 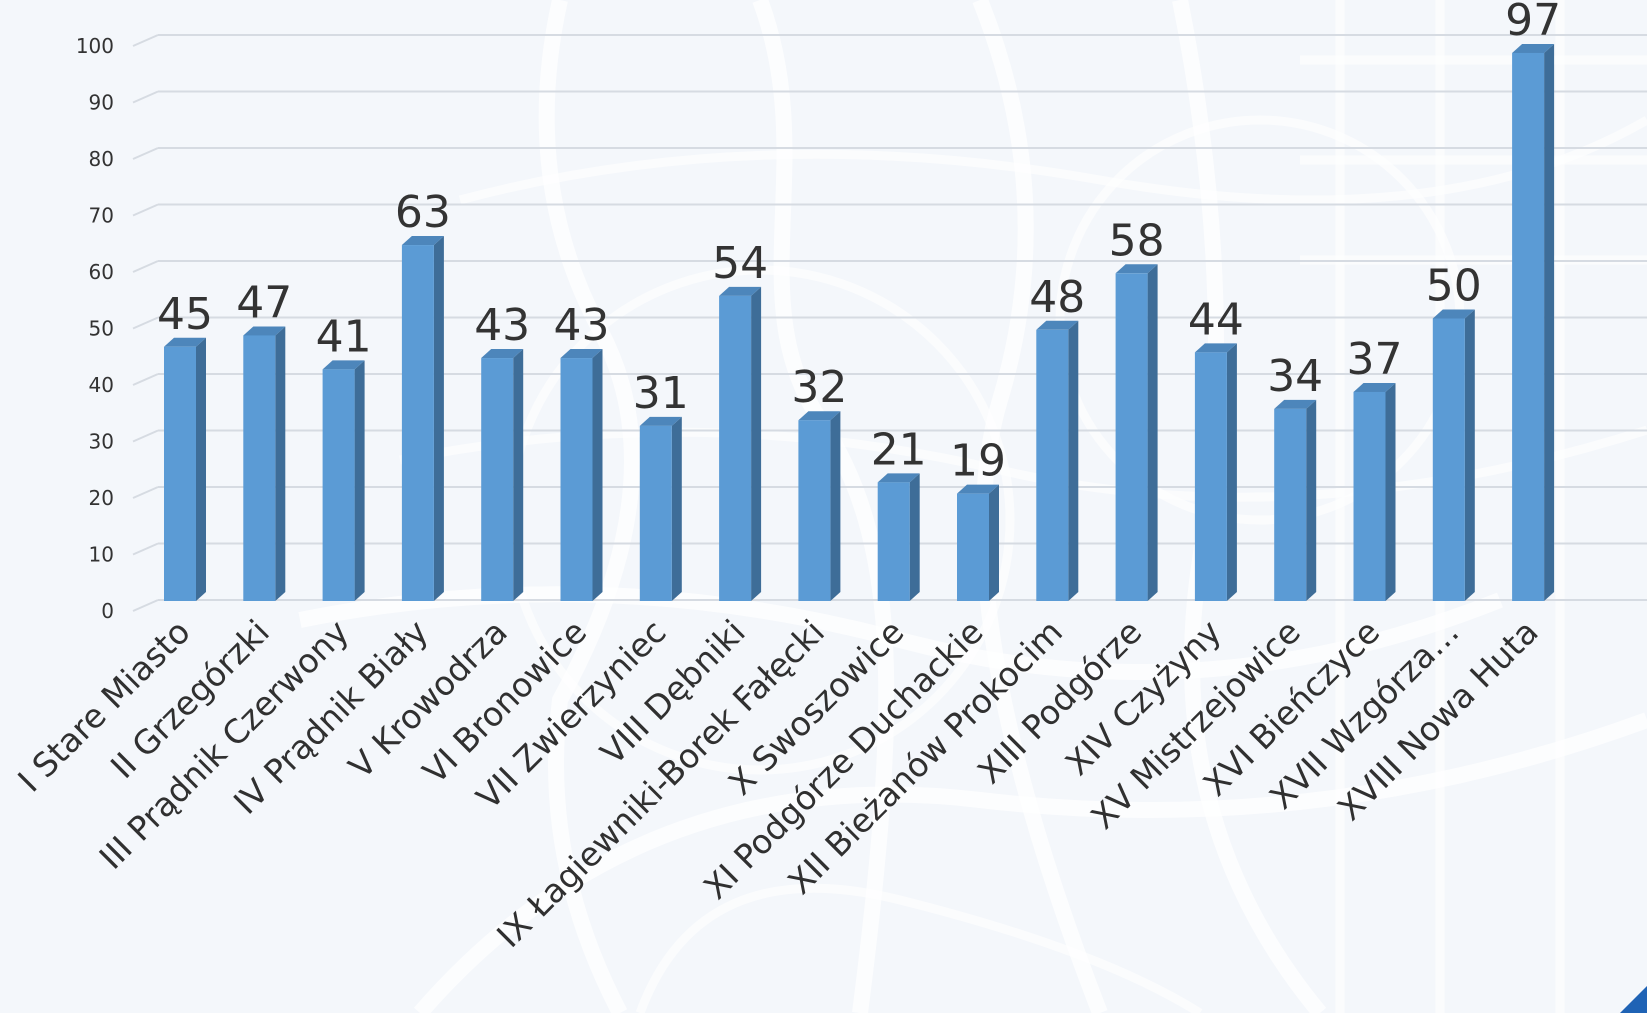 What do you see at coordinates (185, 314) in the screenshot?
I see `data-label-0: 45` at bounding box center [185, 314].